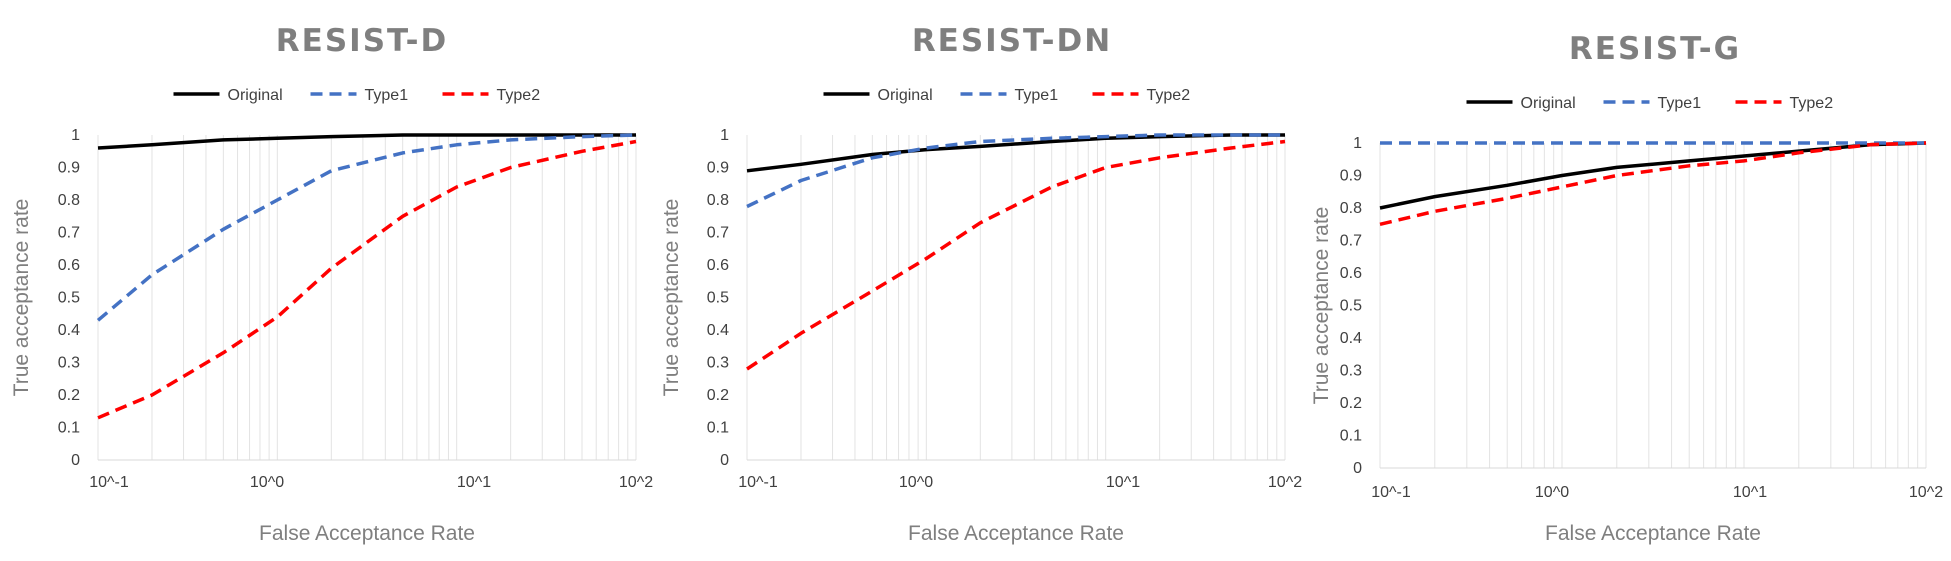 Image resolution: width=1951 pixels, height=561 pixels. I want to click on chart-title: RESIST-G, so click(1655, 49).